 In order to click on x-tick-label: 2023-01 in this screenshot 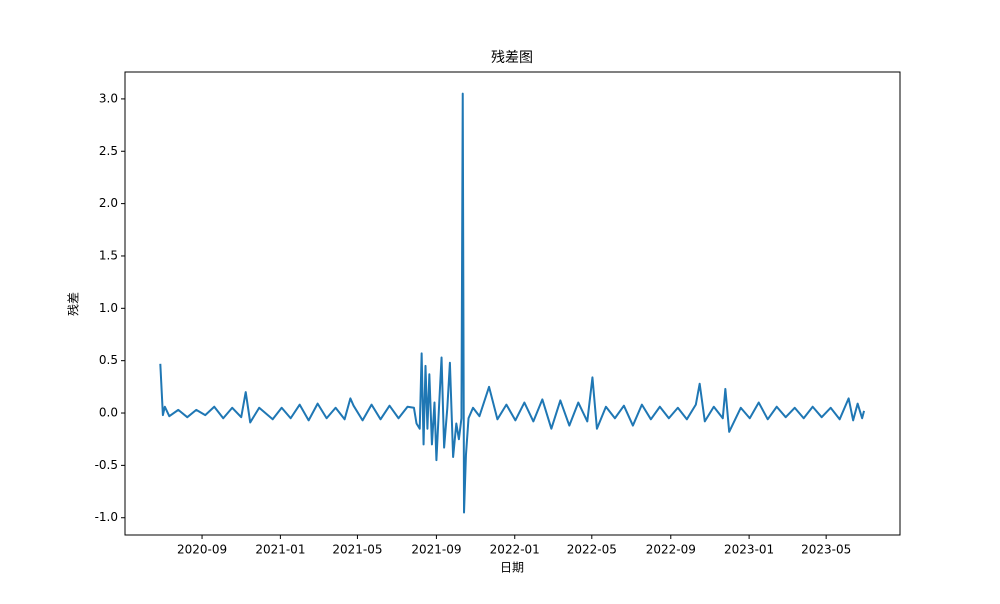, I will do `click(749, 550)`.